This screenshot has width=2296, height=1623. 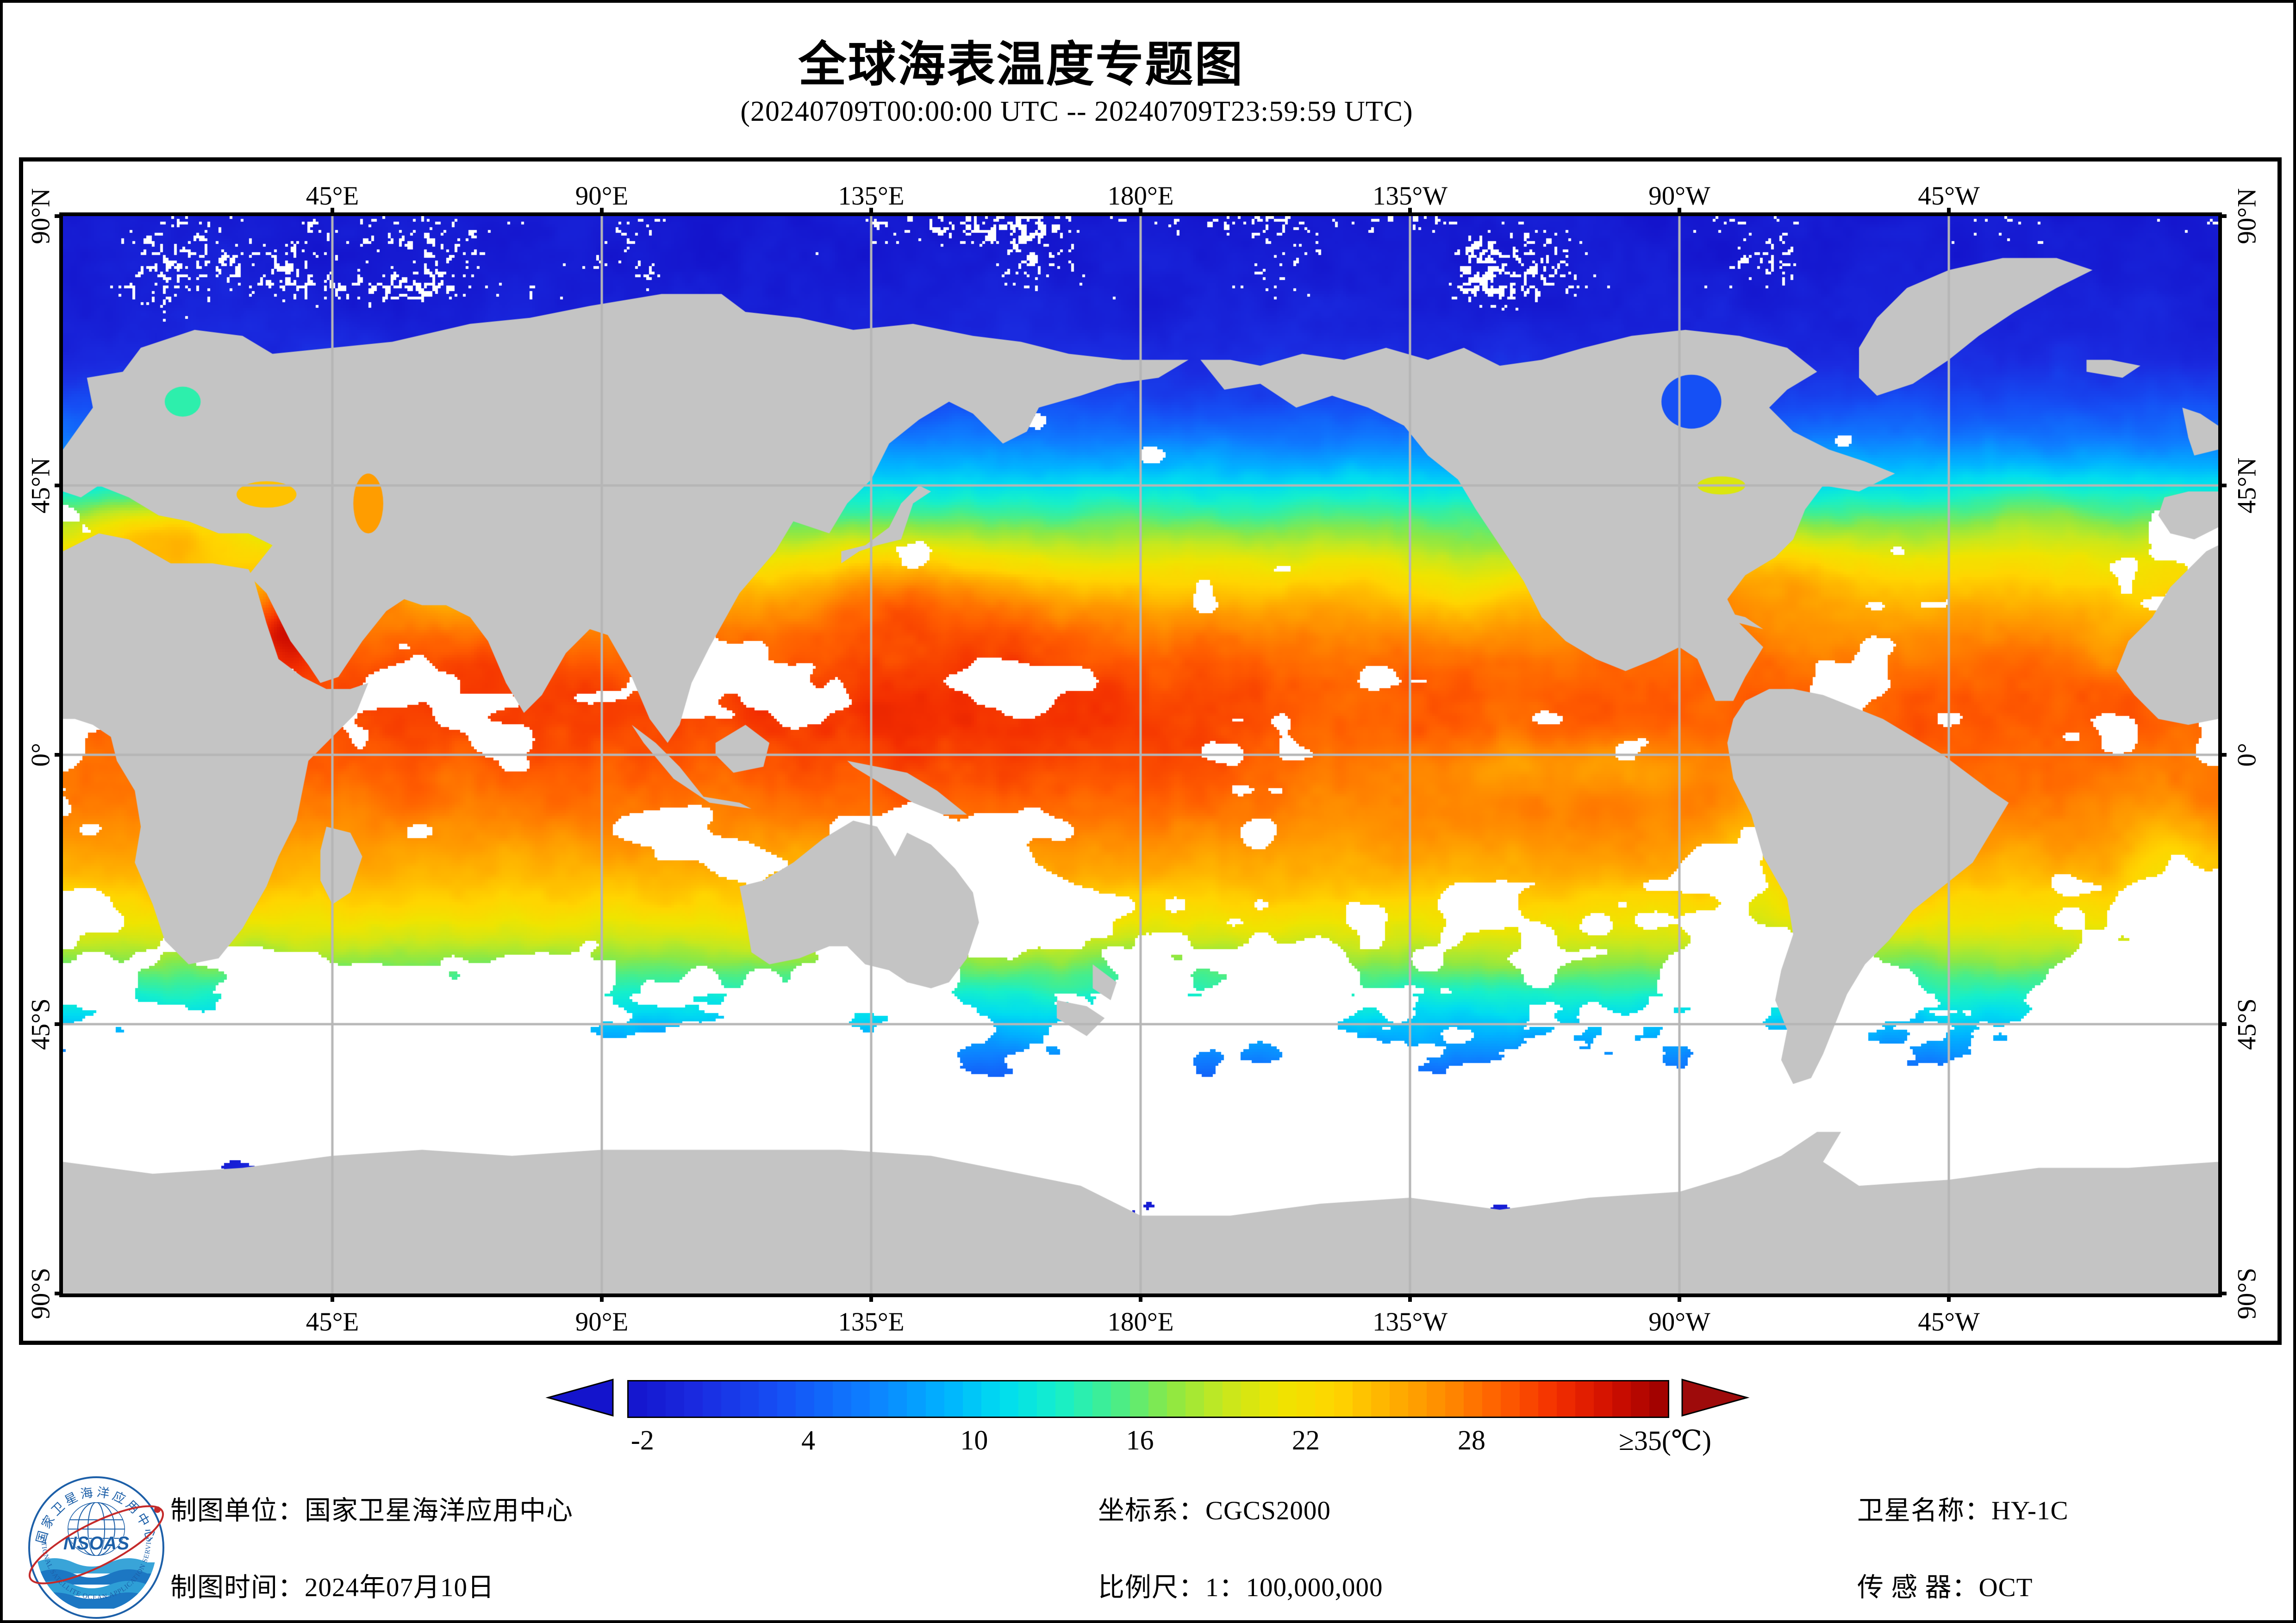 I want to click on colorbar-tick-label: -2, so click(x=642, y=1440).